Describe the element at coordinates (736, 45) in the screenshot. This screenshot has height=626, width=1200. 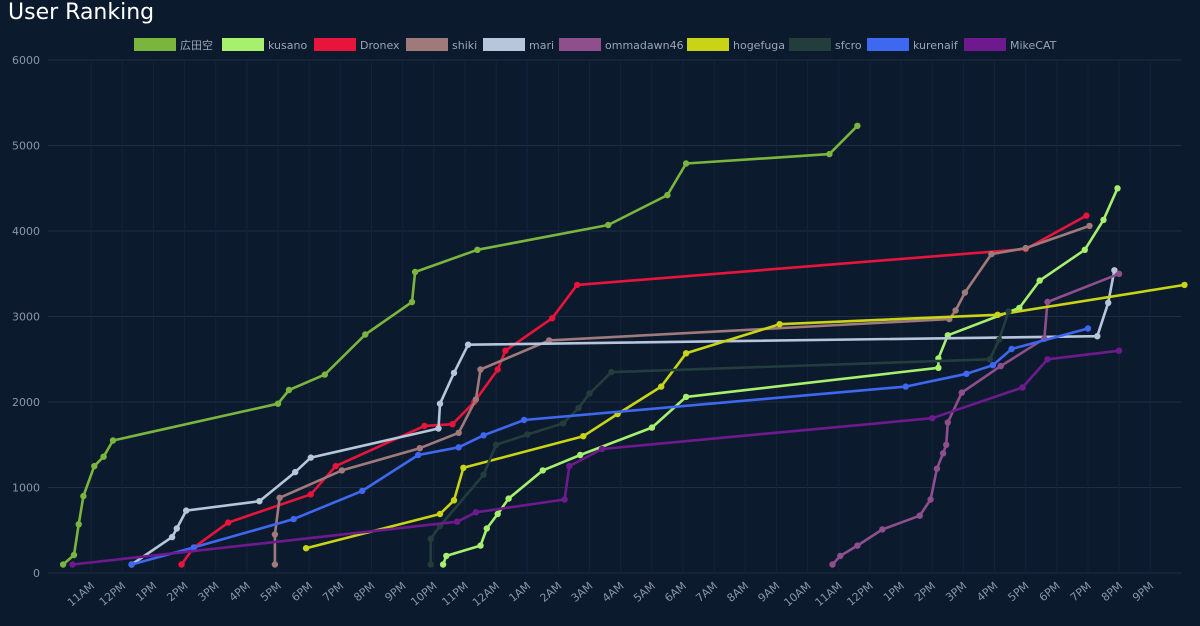
I see `legend-item: hogefuga` at that location.